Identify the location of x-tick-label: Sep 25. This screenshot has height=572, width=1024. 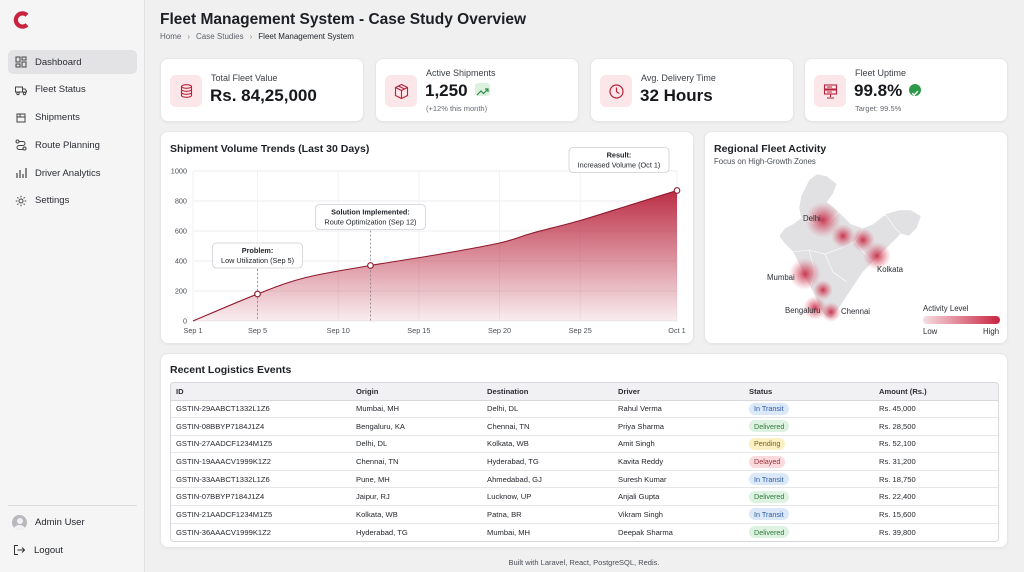
(580, 330).